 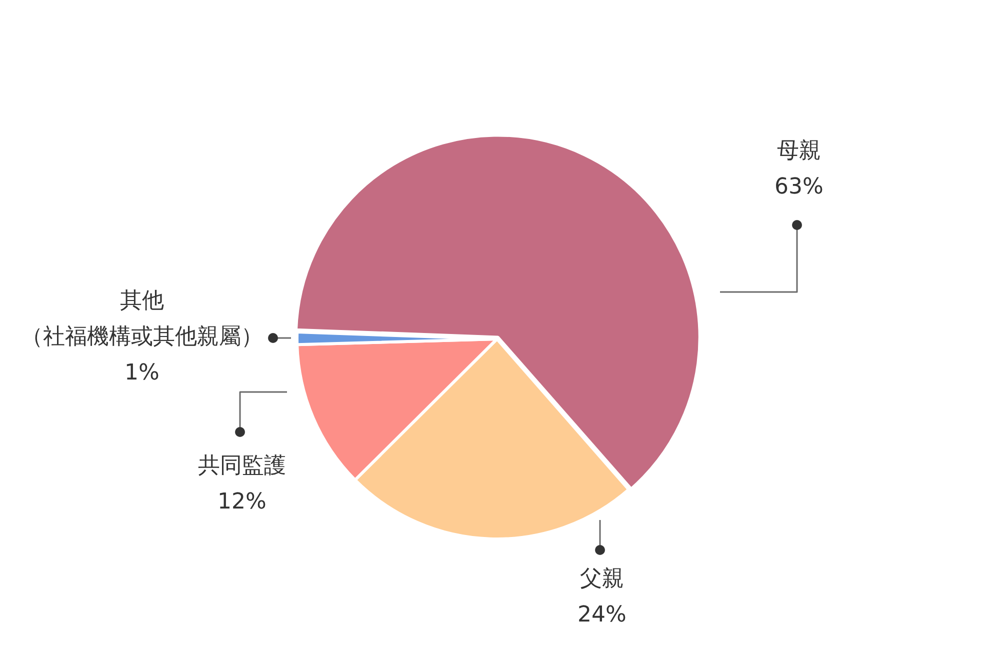 I want to click on slice-label: 共同監護, so click(x=242, y=466).